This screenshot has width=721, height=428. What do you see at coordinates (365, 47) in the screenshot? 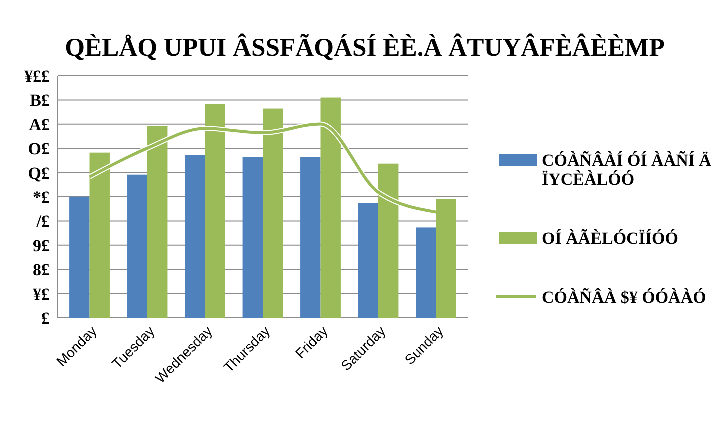
I see `chart-title: QÈLÅQ UPUI ÂSSFÃQÁSÍ ÈÈ.À ÂTUYÂFÈÂÈÈMP` at bounding box center [365, 47].